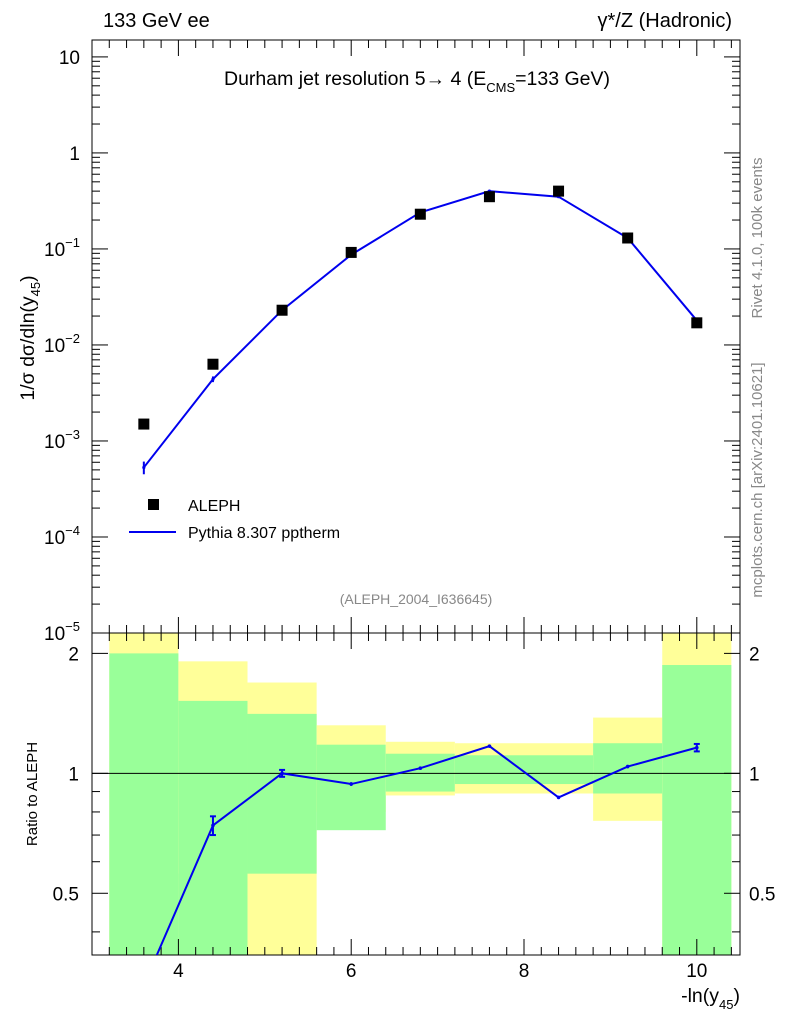  Describe the element at coordinates (62, 632) in the screenshot. I see `y-tick-label: 10⁻⁵` at that location.